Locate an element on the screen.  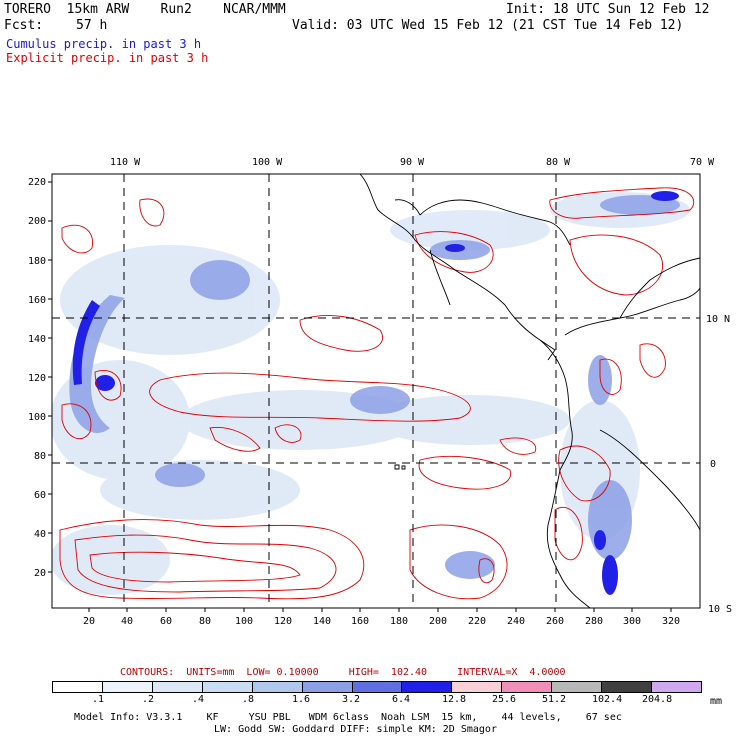
y-axis: 220 200 180 160 140 120 100 80 60 40 20 is located at coordinates (37, 378).